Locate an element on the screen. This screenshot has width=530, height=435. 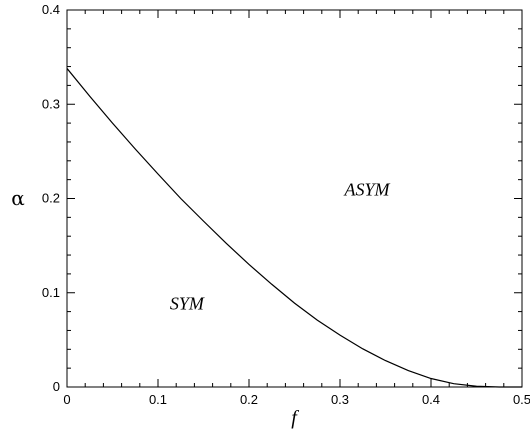
x-tick-label: 0.4 is located at coordinates (431, 399).